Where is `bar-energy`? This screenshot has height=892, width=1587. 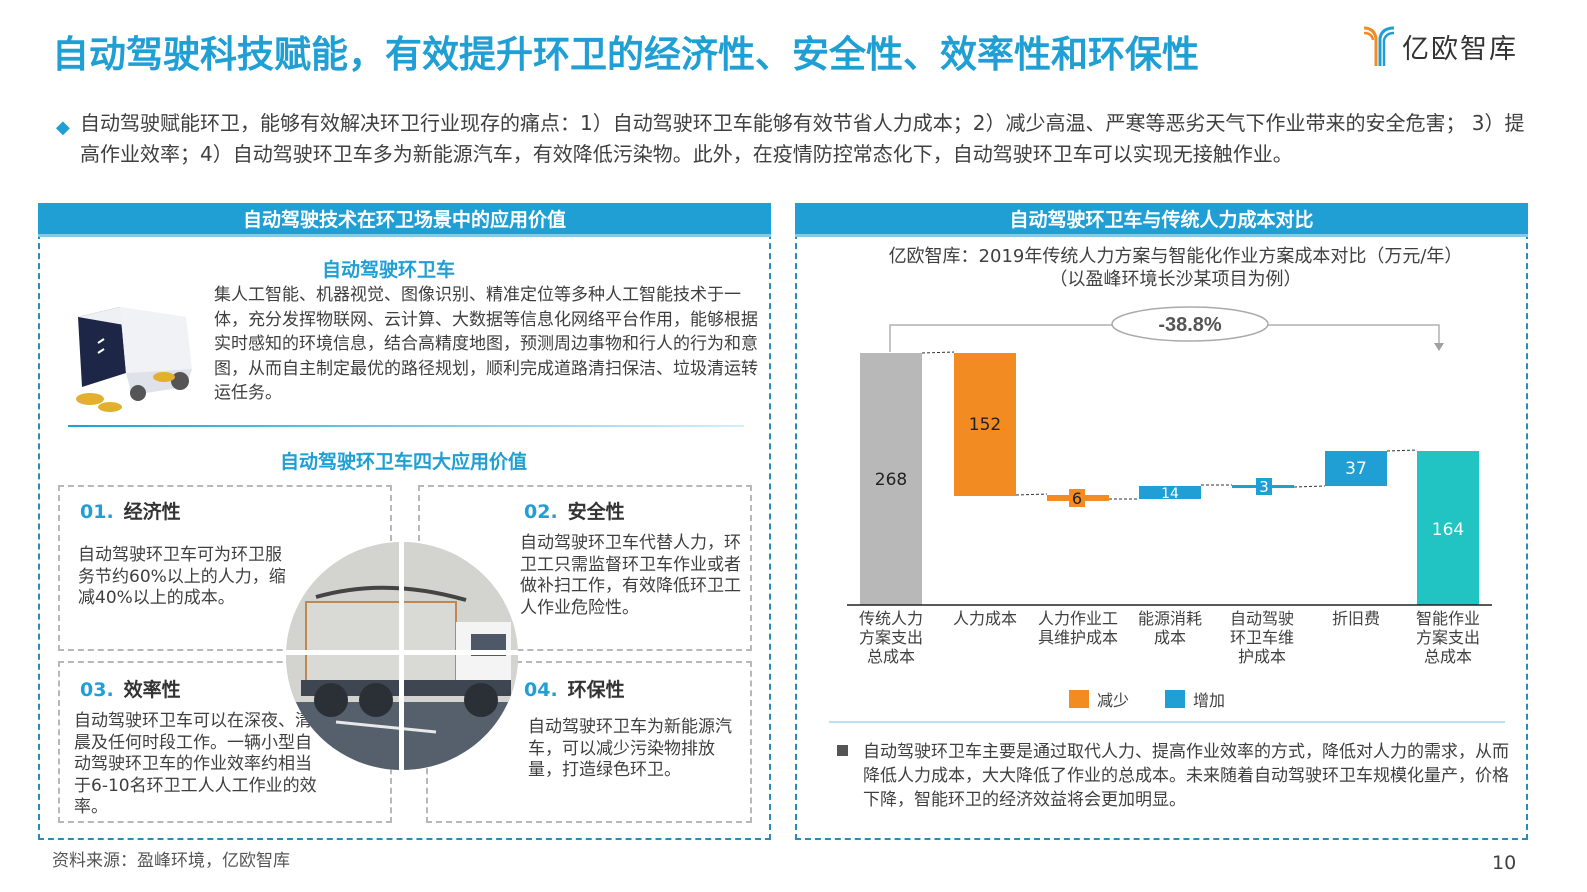 bar-energy is located at coordinates (1170, 492).